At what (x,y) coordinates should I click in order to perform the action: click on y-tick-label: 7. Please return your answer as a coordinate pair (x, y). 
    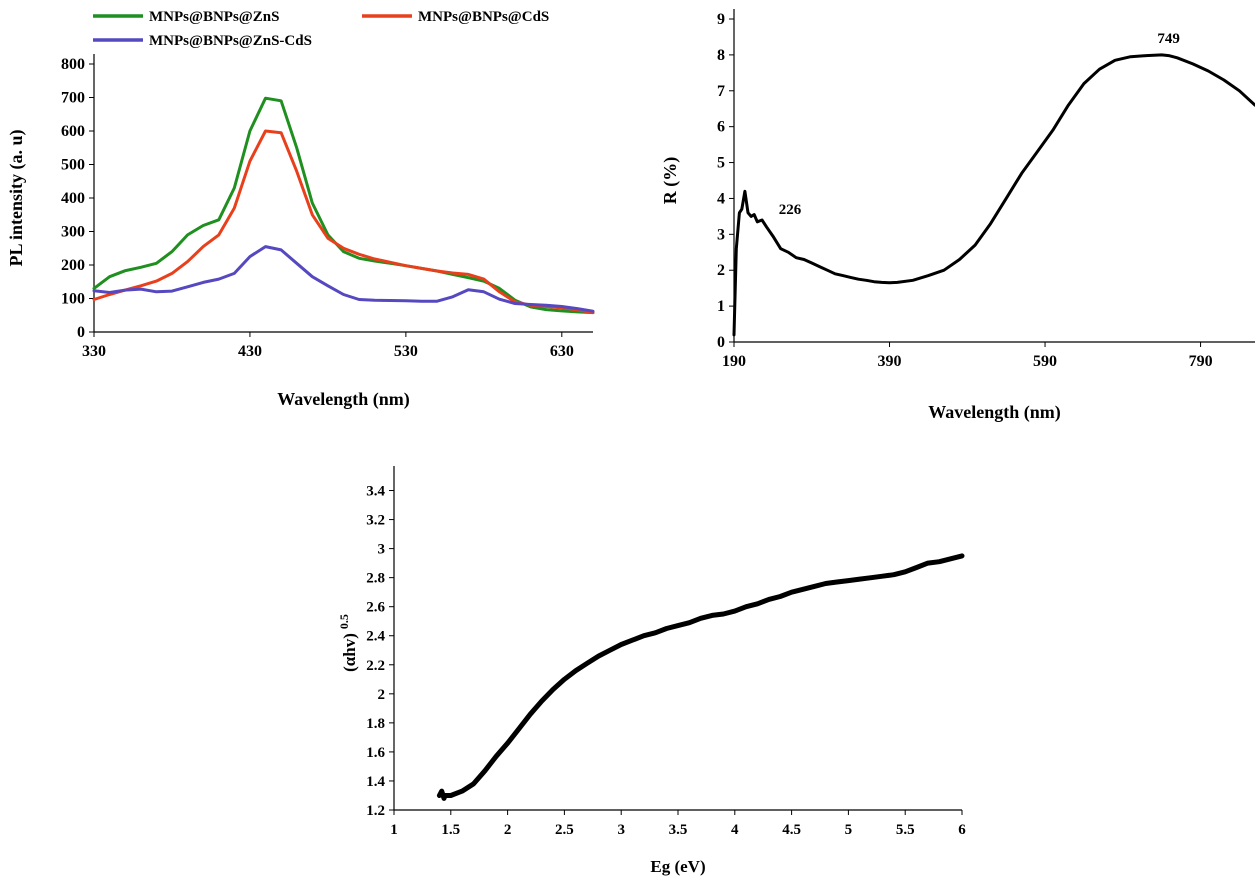
    Looking at the image, I should click on (721, 91).